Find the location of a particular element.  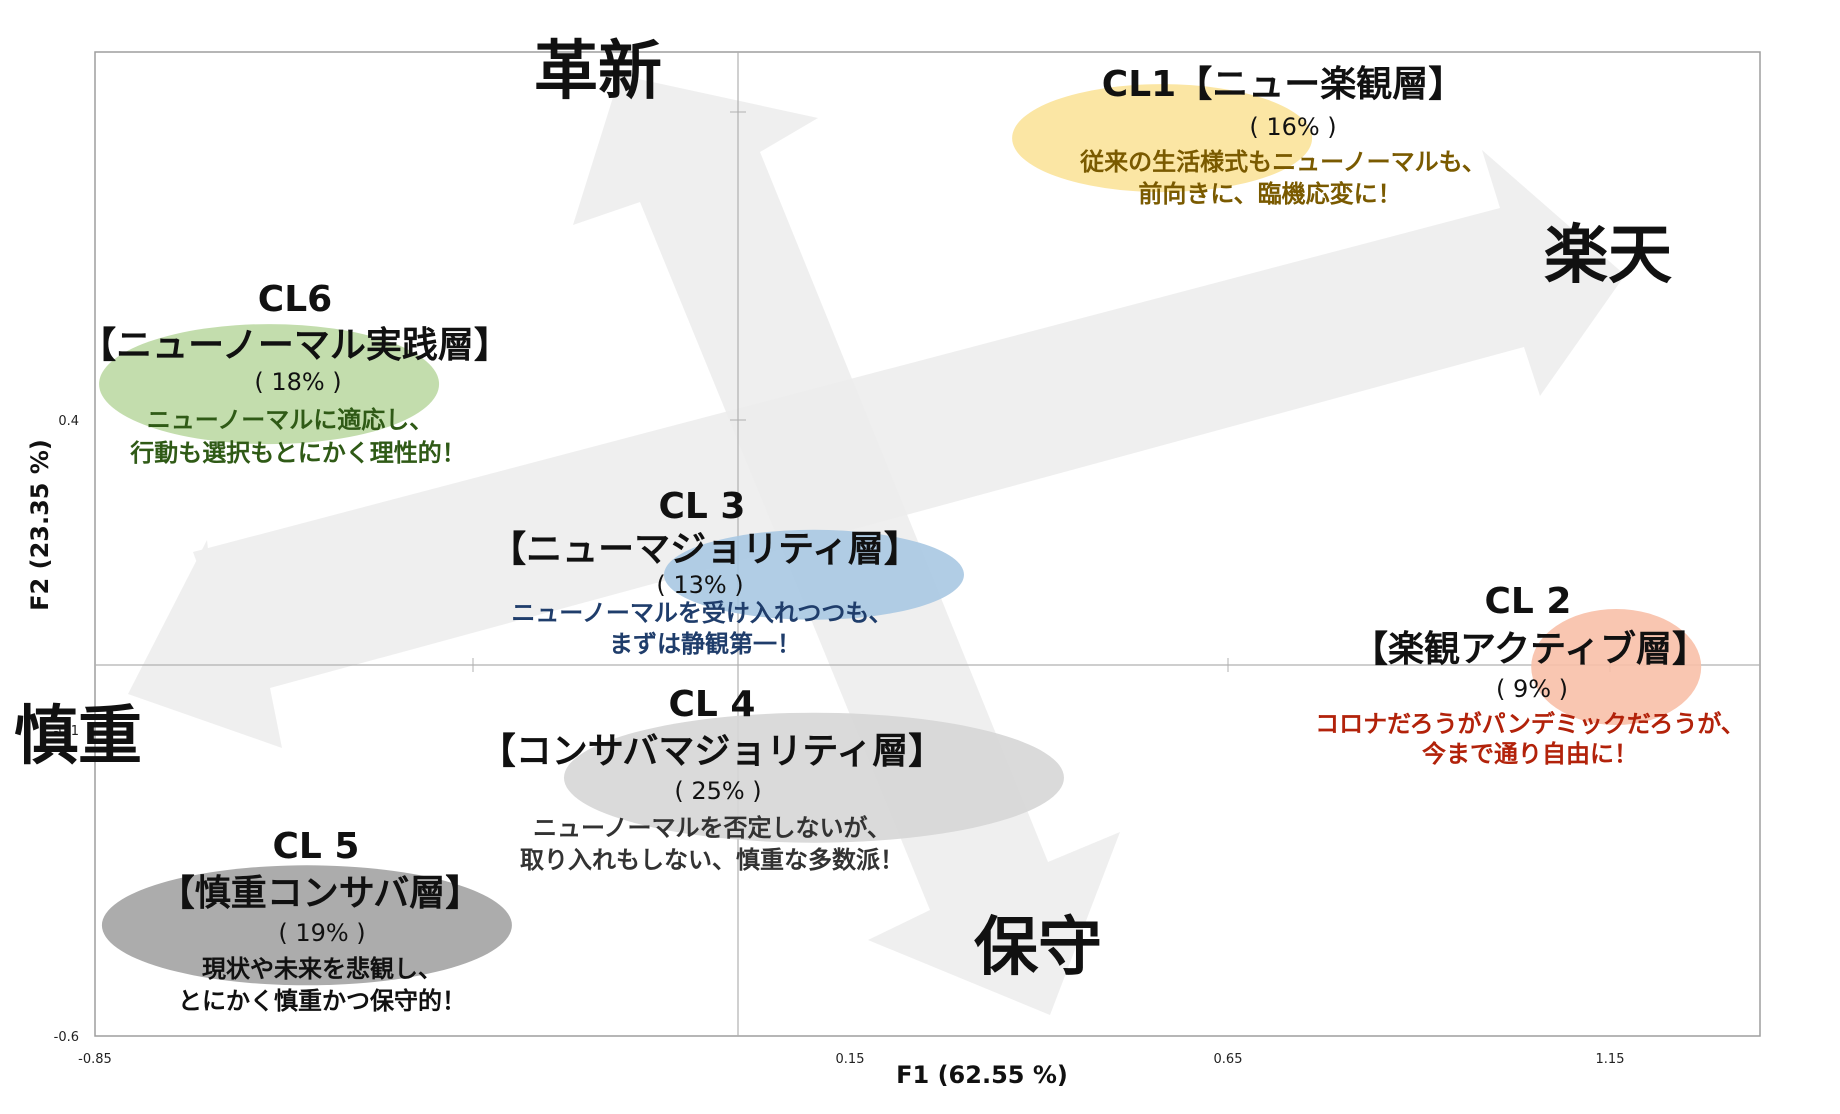

cluster-subtitle: 【ニューノーマル実践層】 is located at coordinates (295, 345).